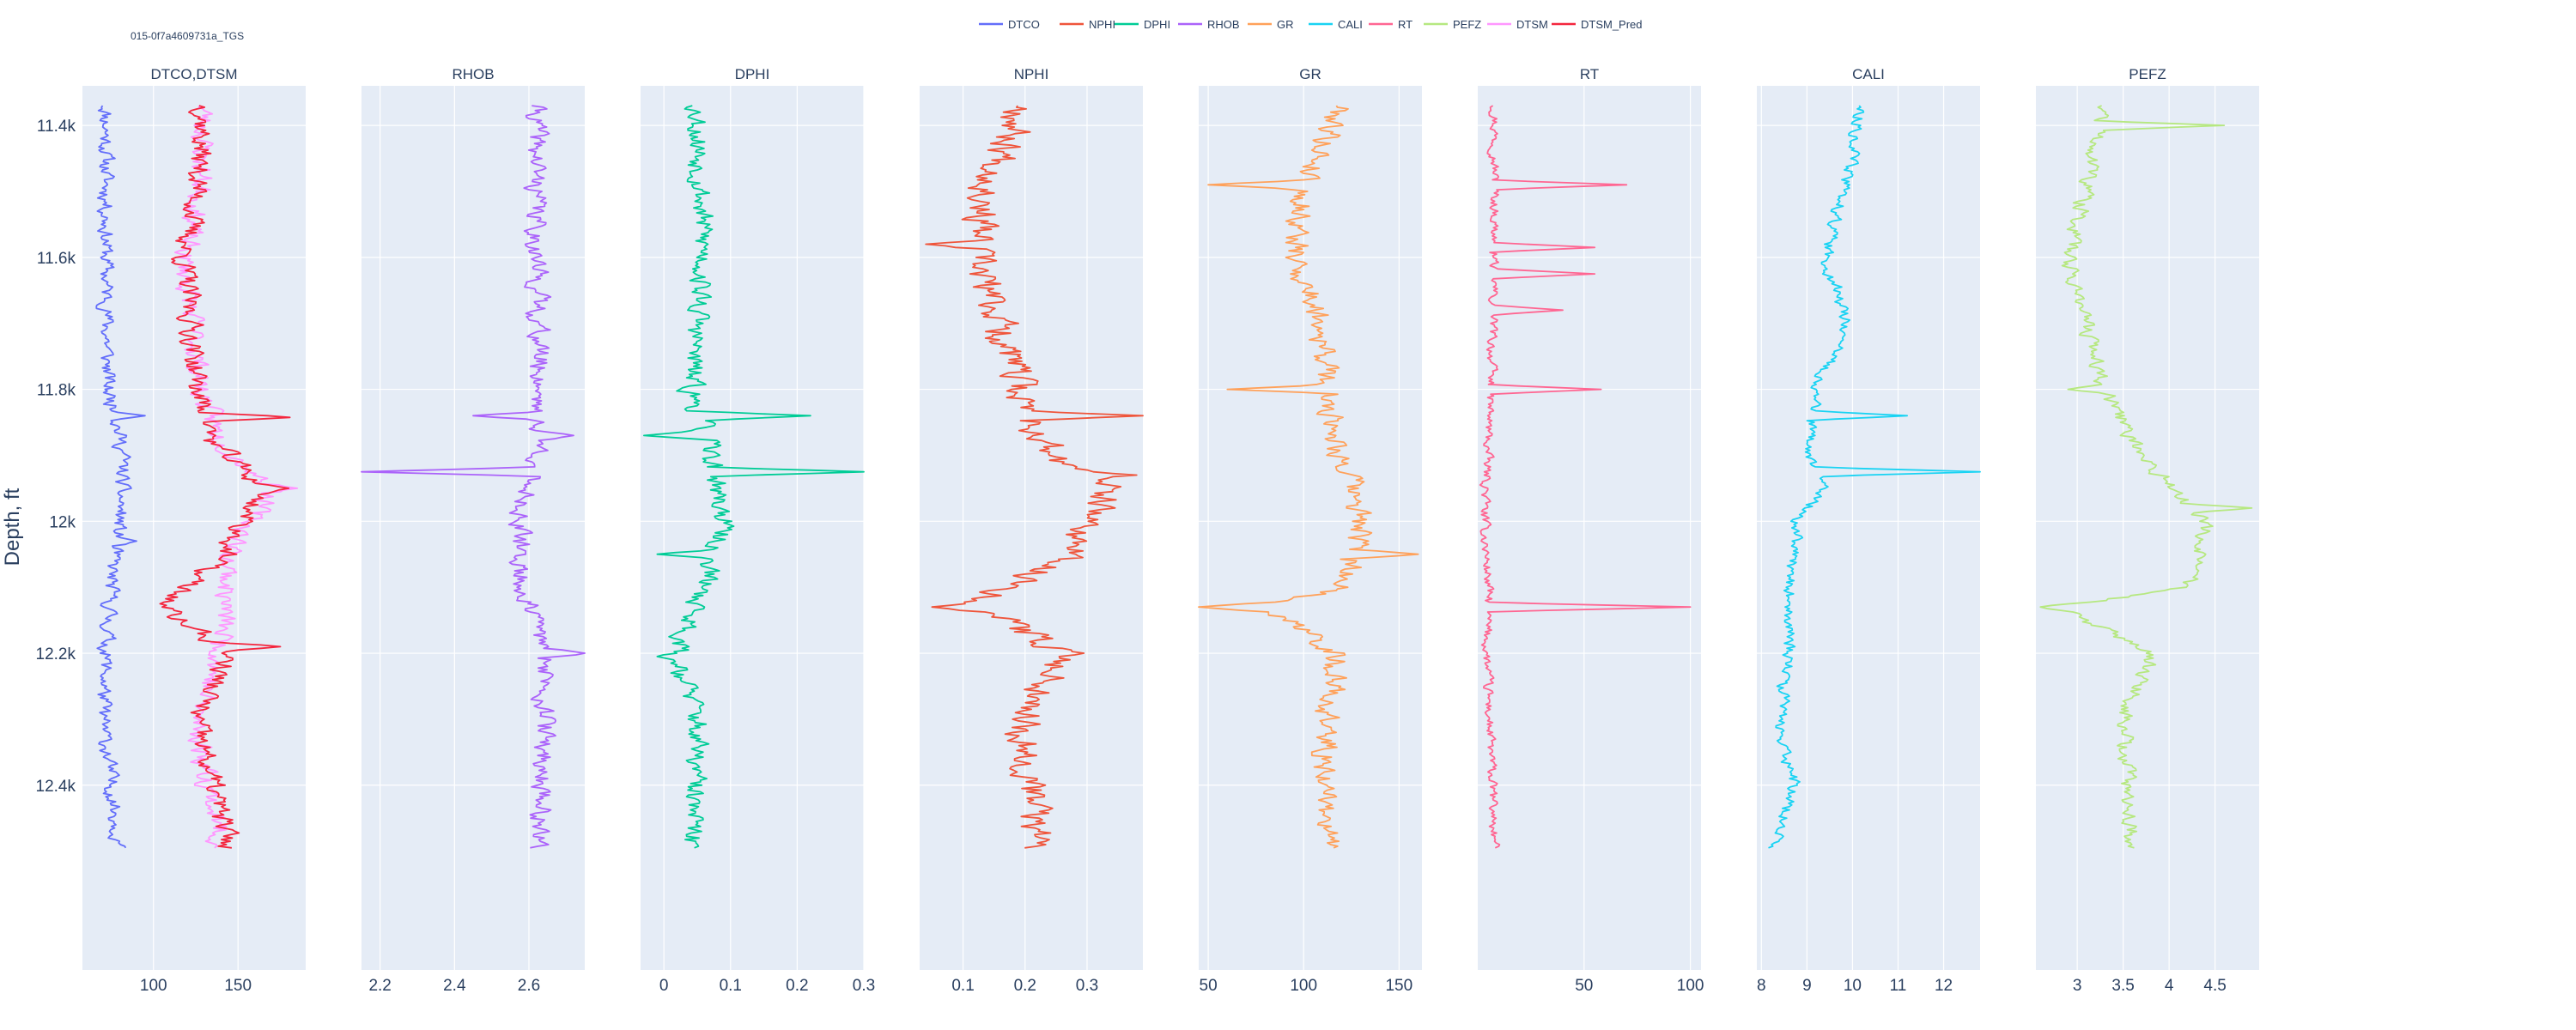 Image resolution: width=2576 pixels, height=1030 pixels. Describe the element at coordinates (2122, 986) in the screenshot. I see `x-tick-label: 3.5` at that location.